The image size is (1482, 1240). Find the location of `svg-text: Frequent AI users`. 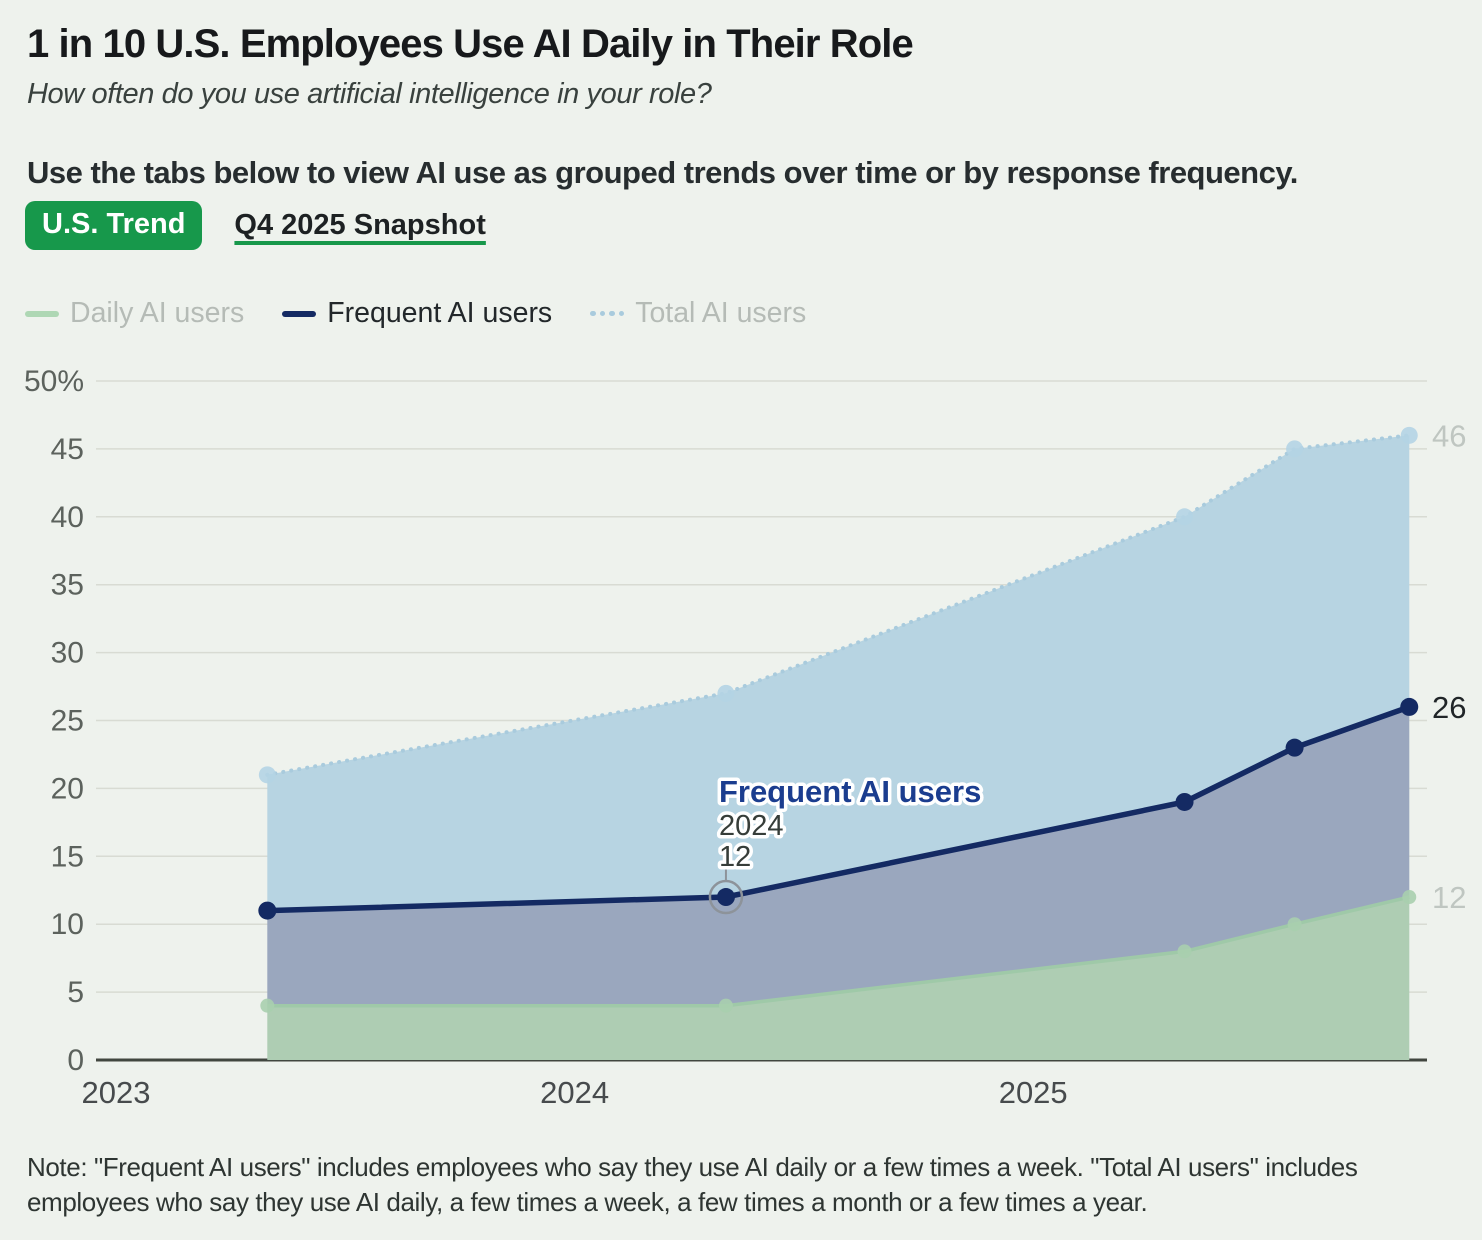

svg-text: Frequent AI users is located at coordinates (850, 791).